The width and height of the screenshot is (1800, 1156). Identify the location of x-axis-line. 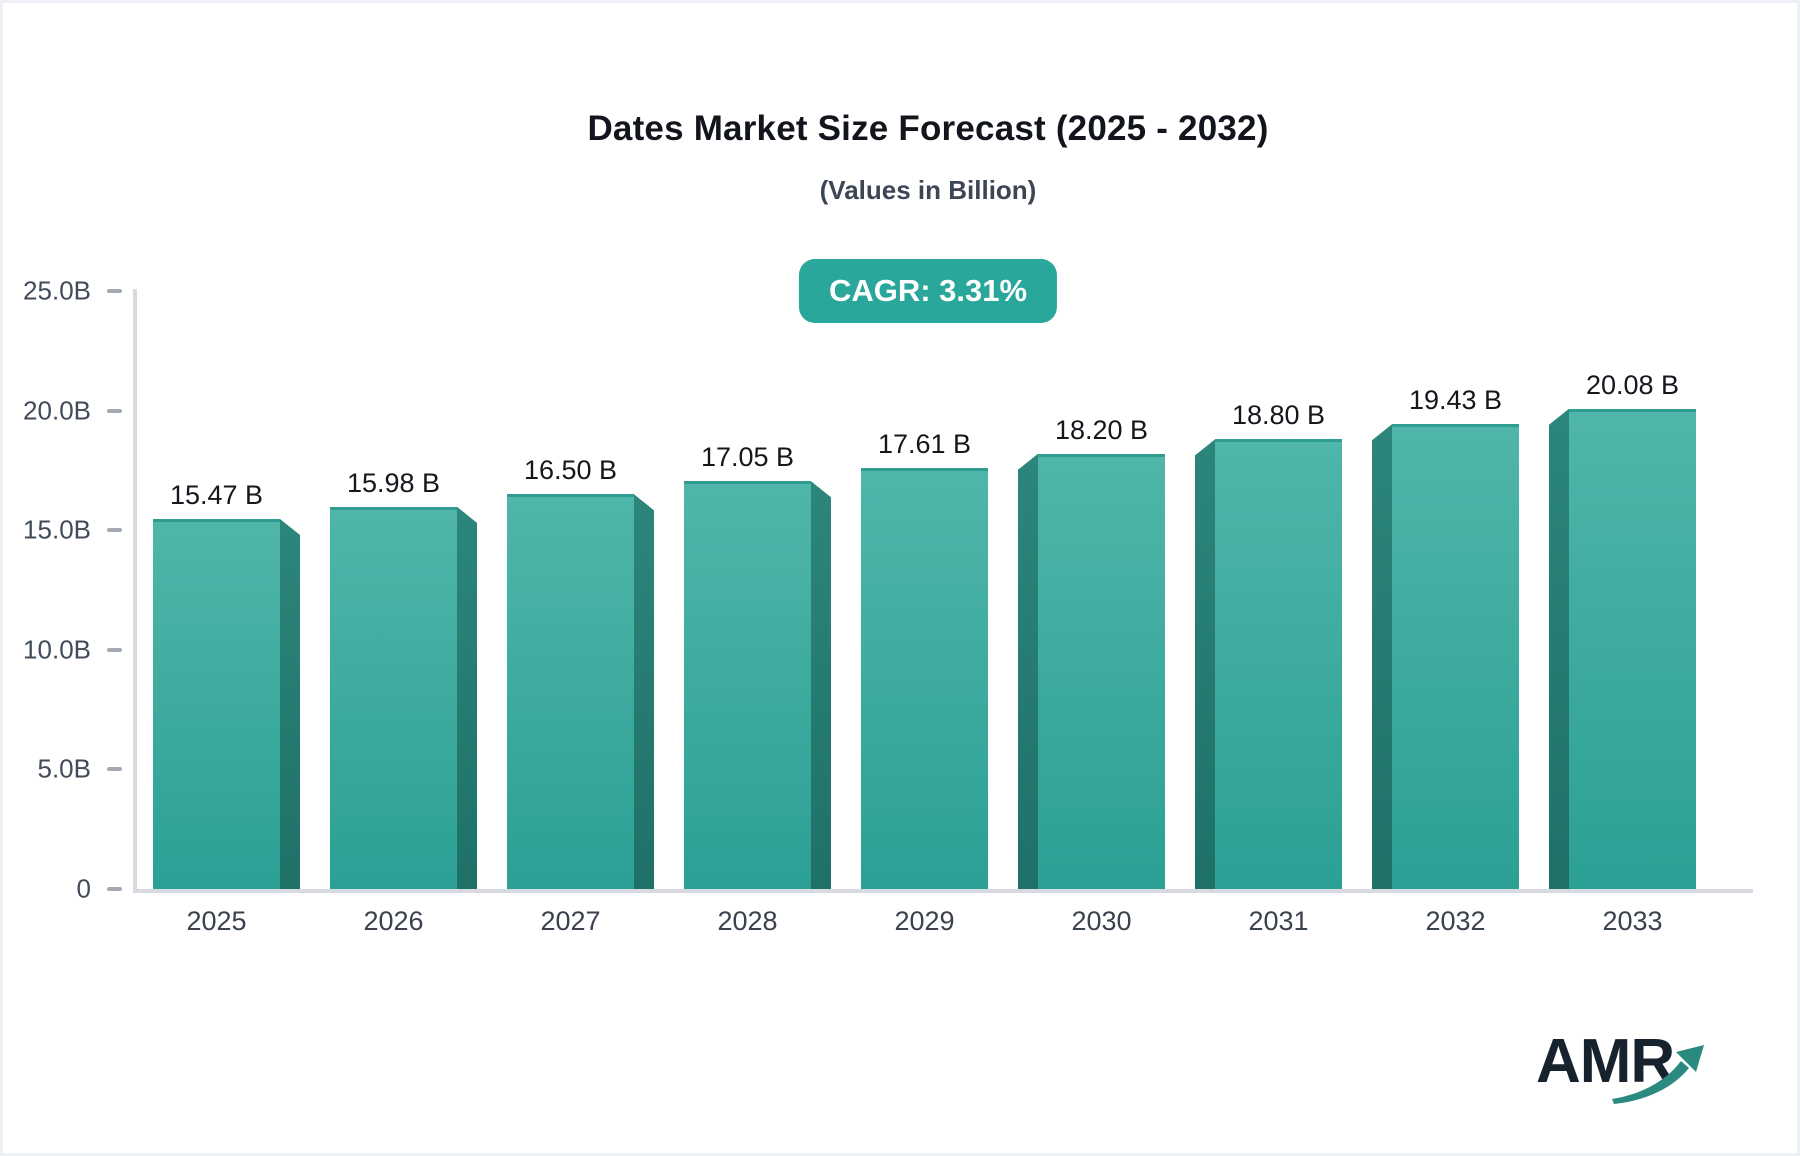
(943, 891).